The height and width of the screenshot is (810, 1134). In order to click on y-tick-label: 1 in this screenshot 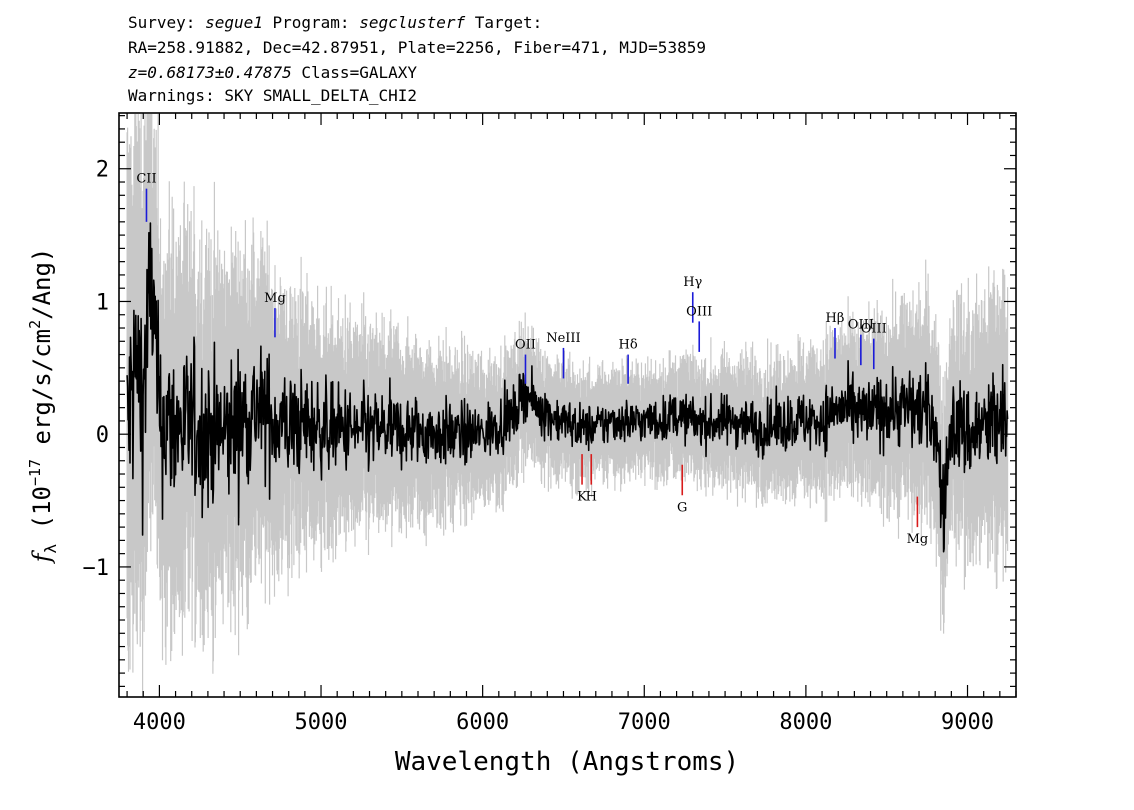, I will do `click(102, 302)`.